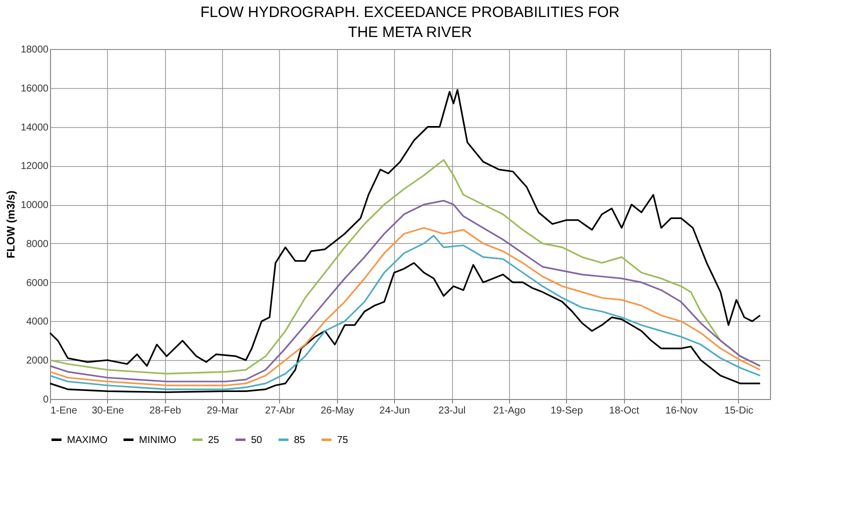 The width and height of the screenshot is (845, 513). I want to click on legend-label: 85, so click(300, 440).